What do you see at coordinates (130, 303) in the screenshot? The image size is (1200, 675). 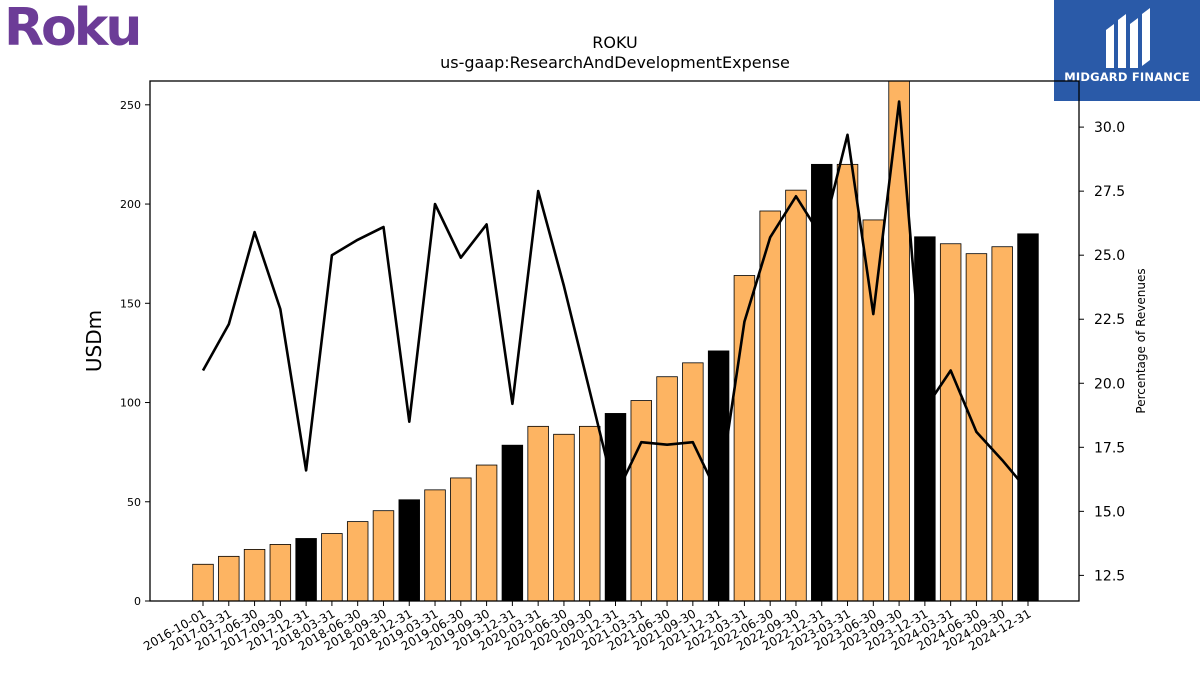 I see `y-tick-label: 150` at bounding box center [130, 303].